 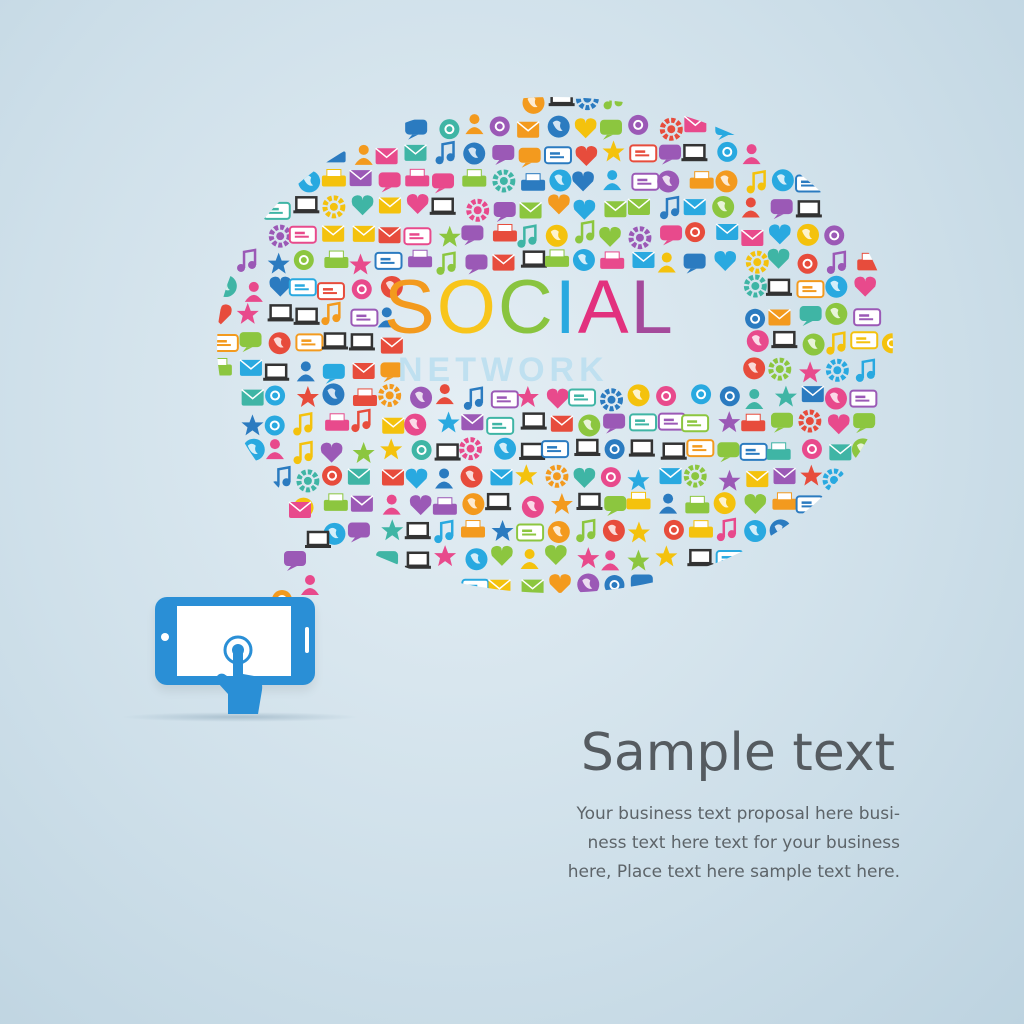 I want to click on sample-body-line: Your business text proposal here busi-, so click(x=738, y=814).